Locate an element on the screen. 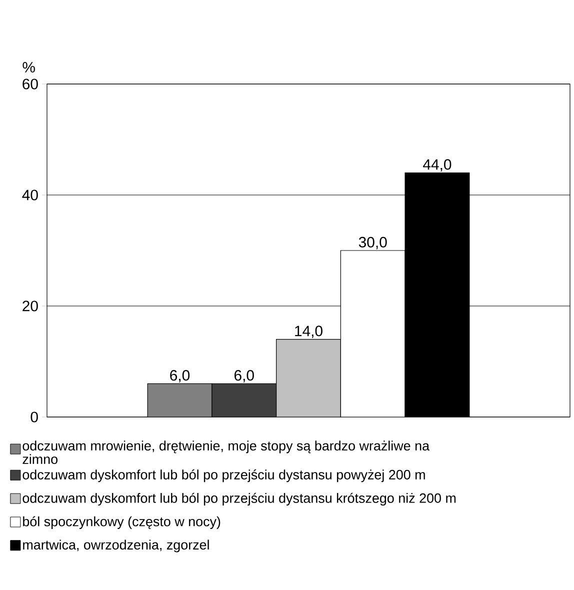 The image size is (574, 590). y-tick-label: 40 is located at coordinates (30, 195).